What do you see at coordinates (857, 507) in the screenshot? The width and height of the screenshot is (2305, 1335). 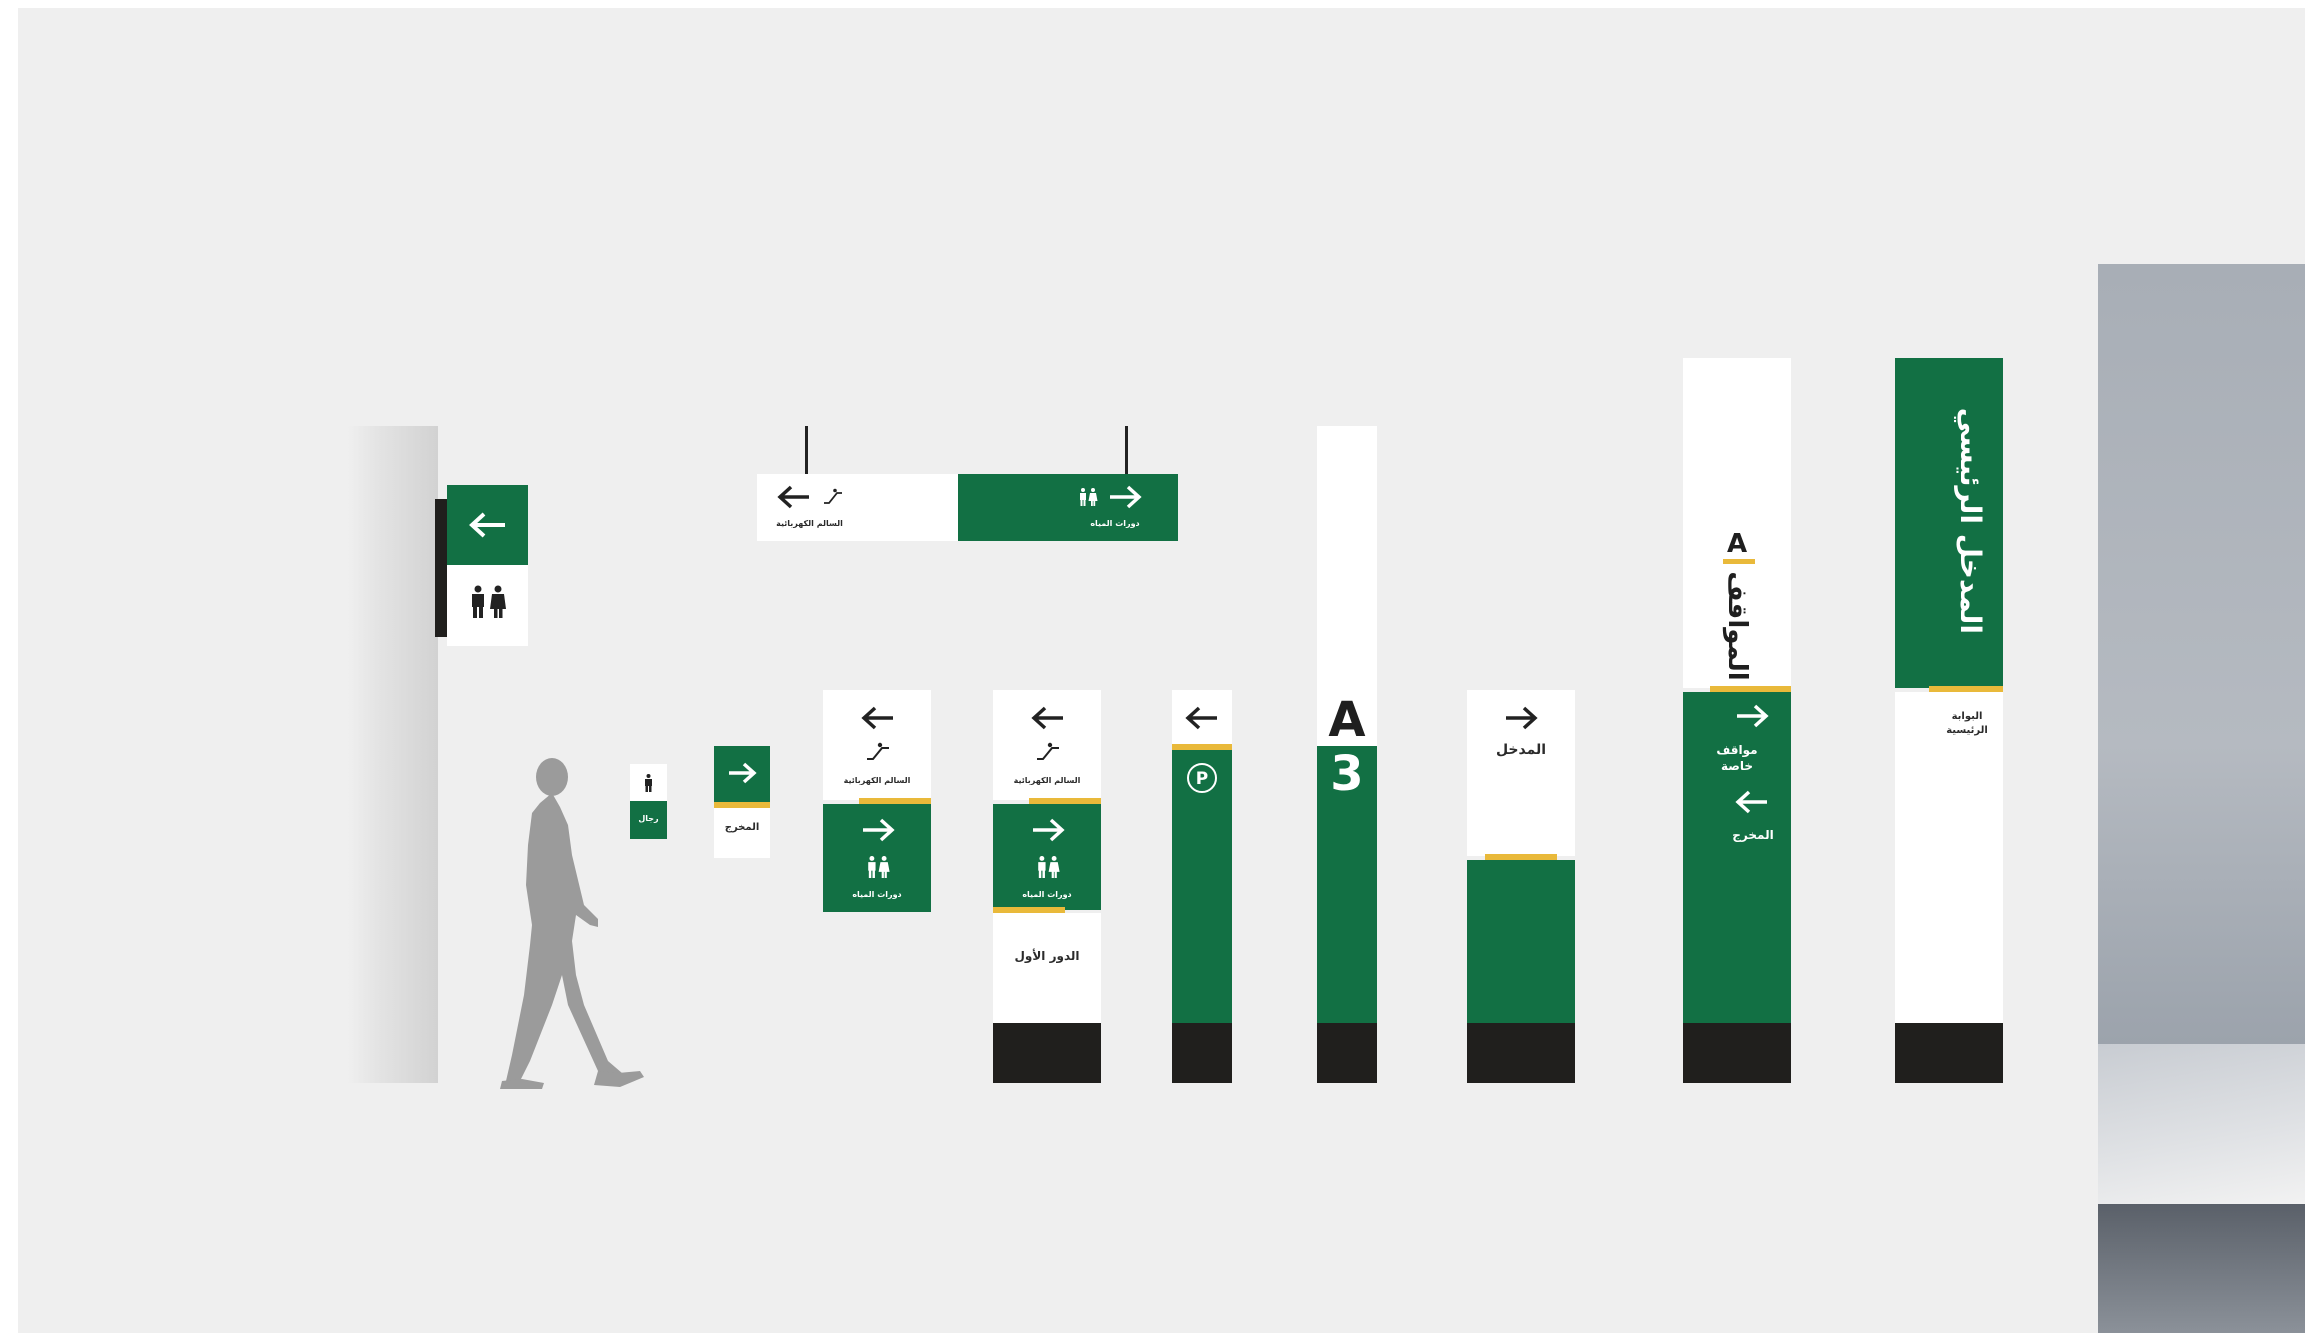 I see `hanging-sign-left-panel: السالم الكهربائية` at bounding box center [857, 507].